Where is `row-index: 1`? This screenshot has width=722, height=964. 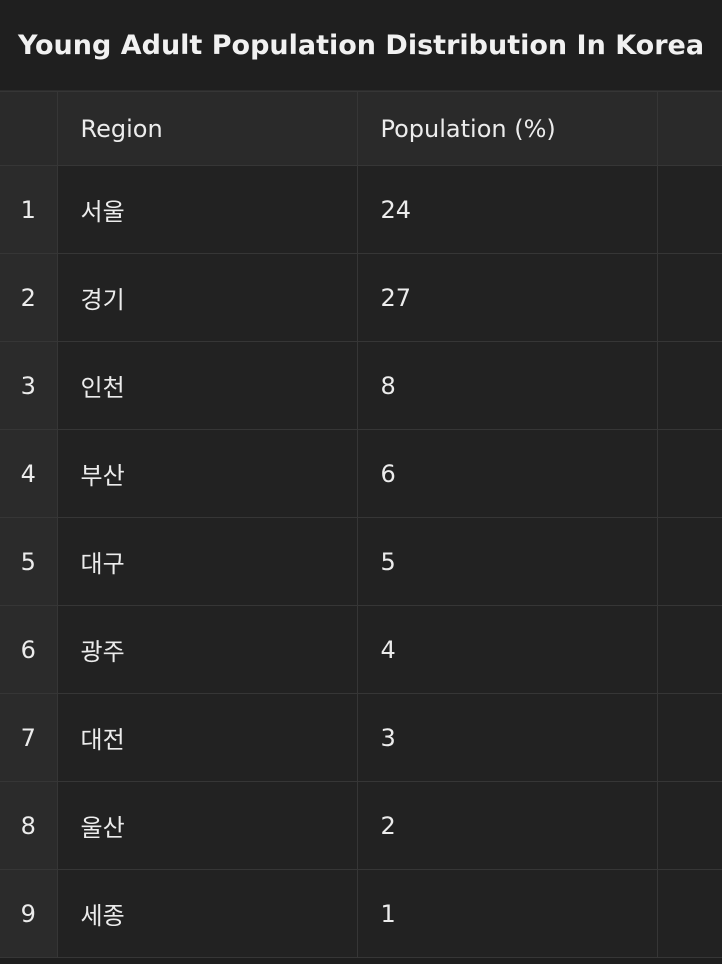 row-index: 1 is located at coordinates (29, 209).